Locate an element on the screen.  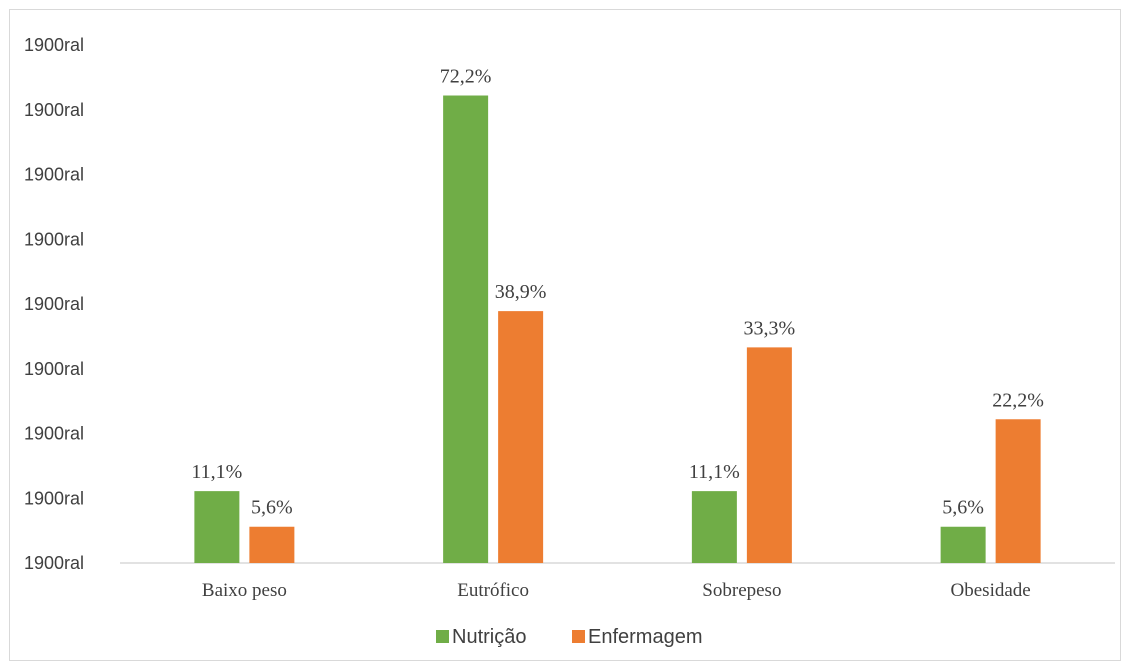
category-label: Obesidade is located at coordinates (991, 590).